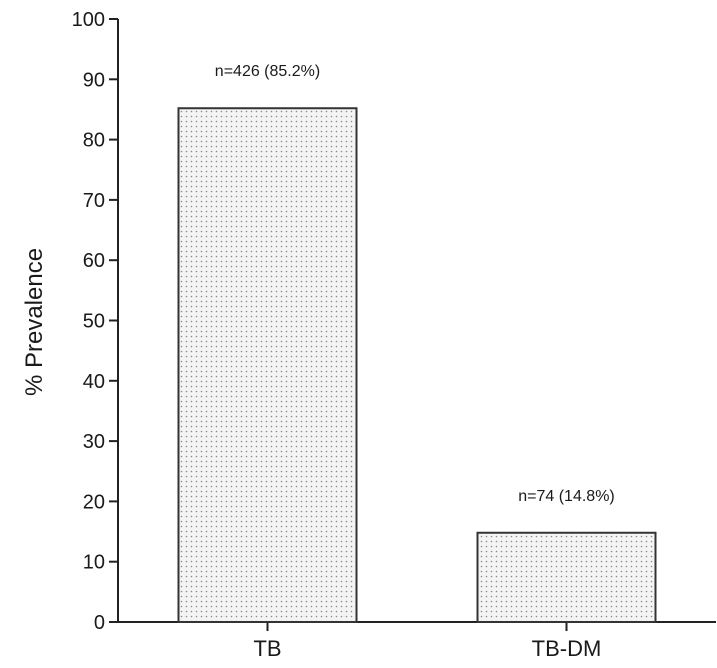 The image size is (717, 668). What do you see at coordinates (94, 442) in the screenshot?
I see `y-tick-label: 30` at bounding box center [94, 442].